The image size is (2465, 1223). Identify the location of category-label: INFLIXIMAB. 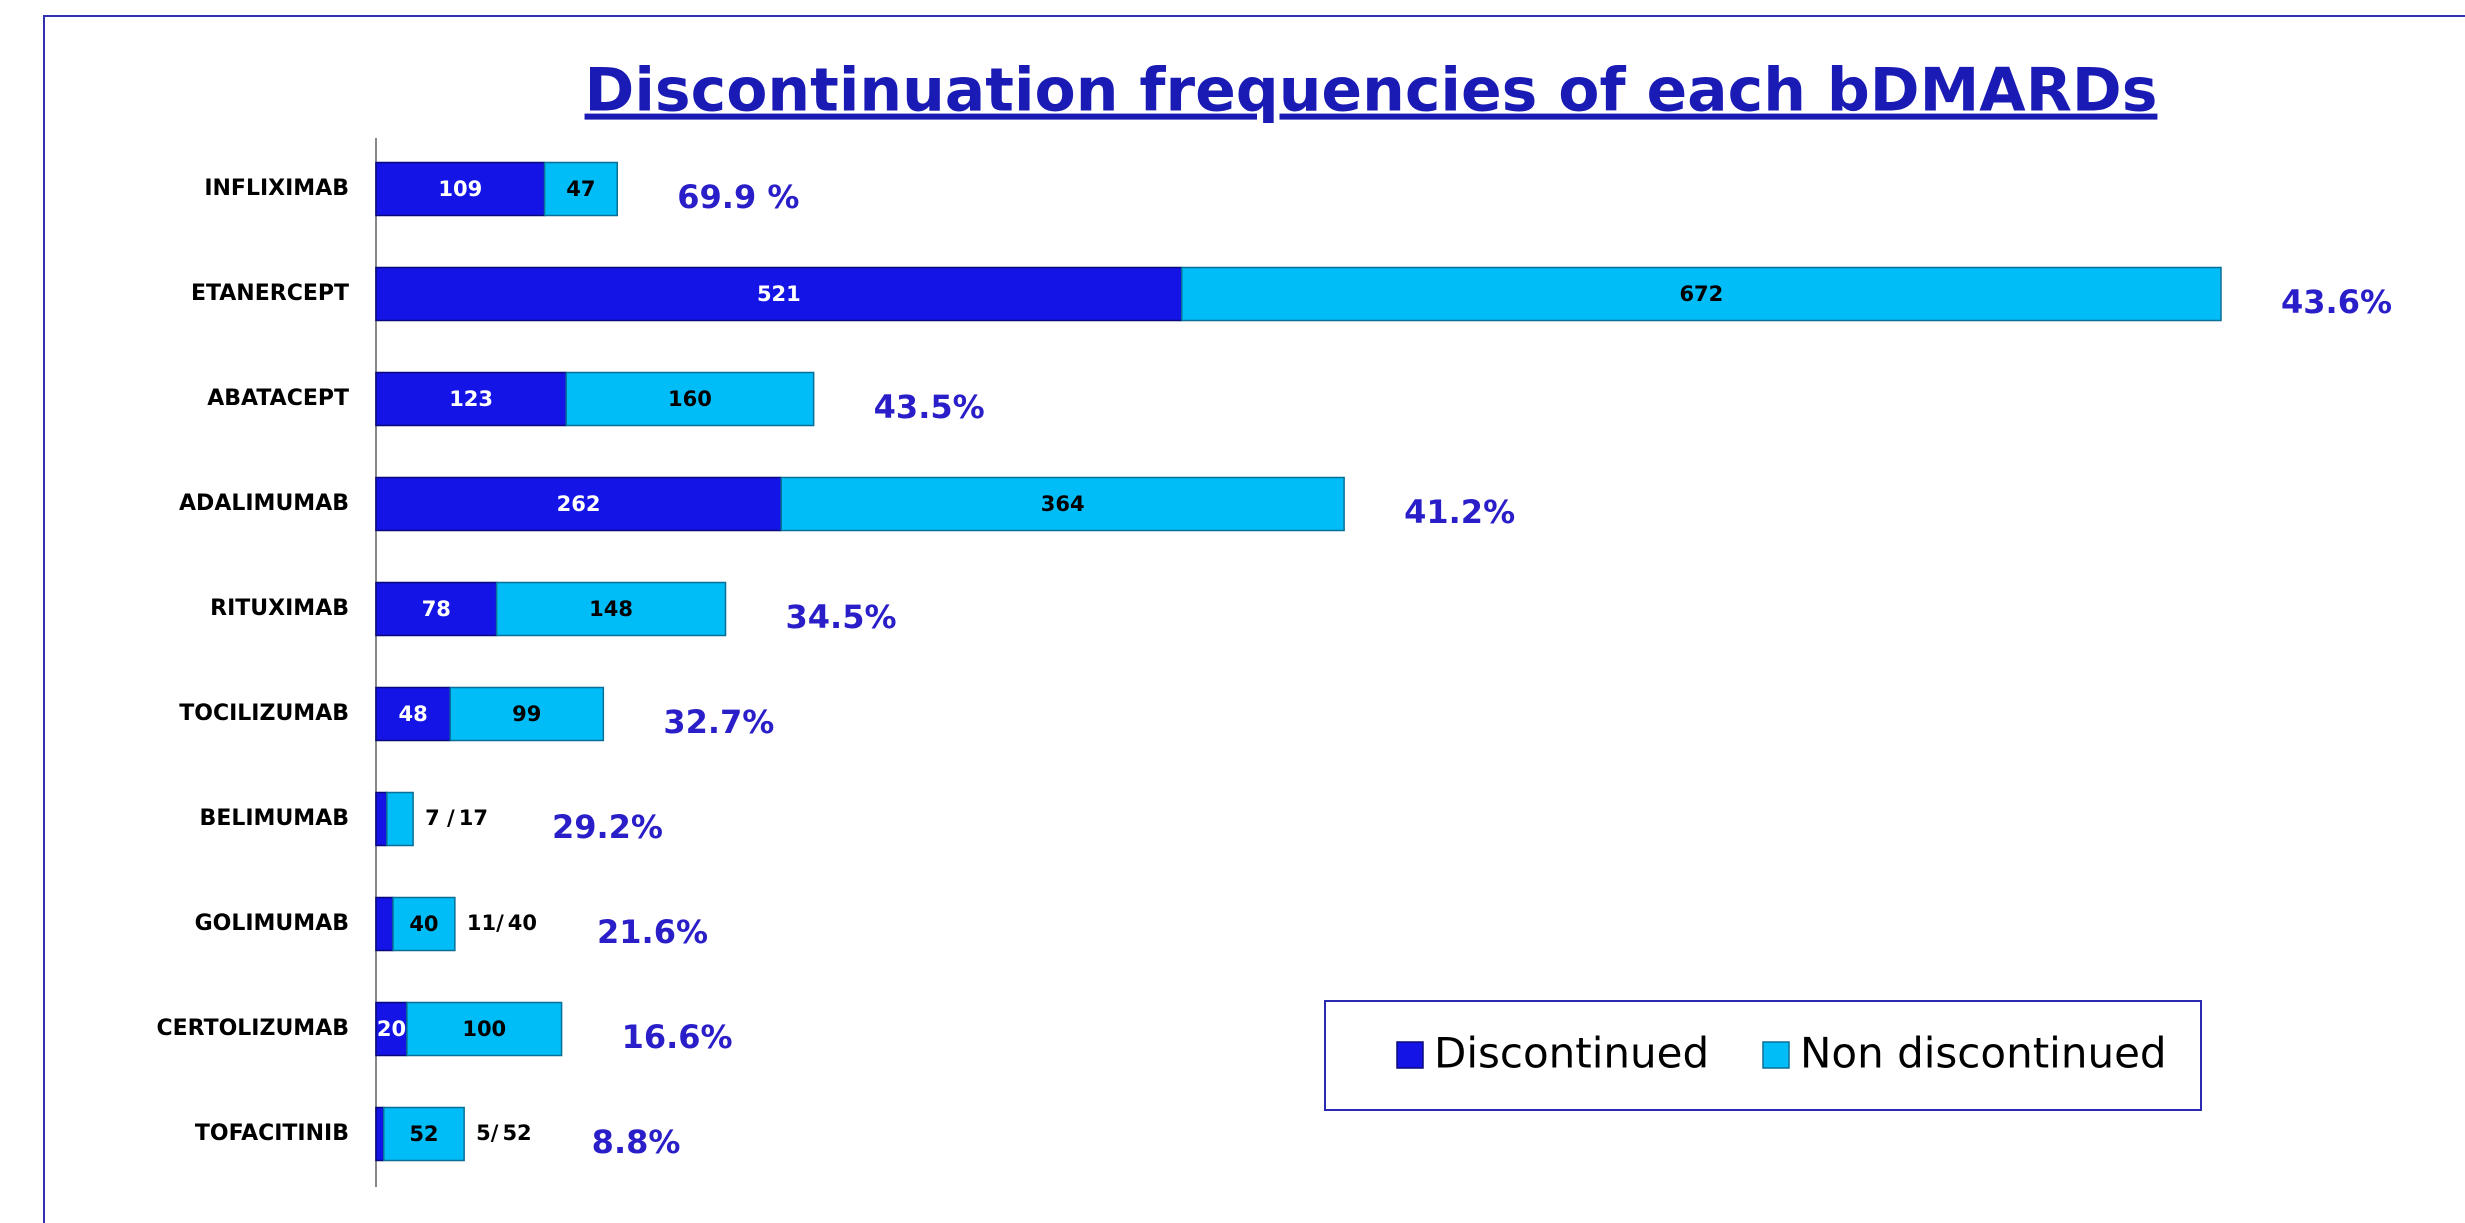
(276, 188).